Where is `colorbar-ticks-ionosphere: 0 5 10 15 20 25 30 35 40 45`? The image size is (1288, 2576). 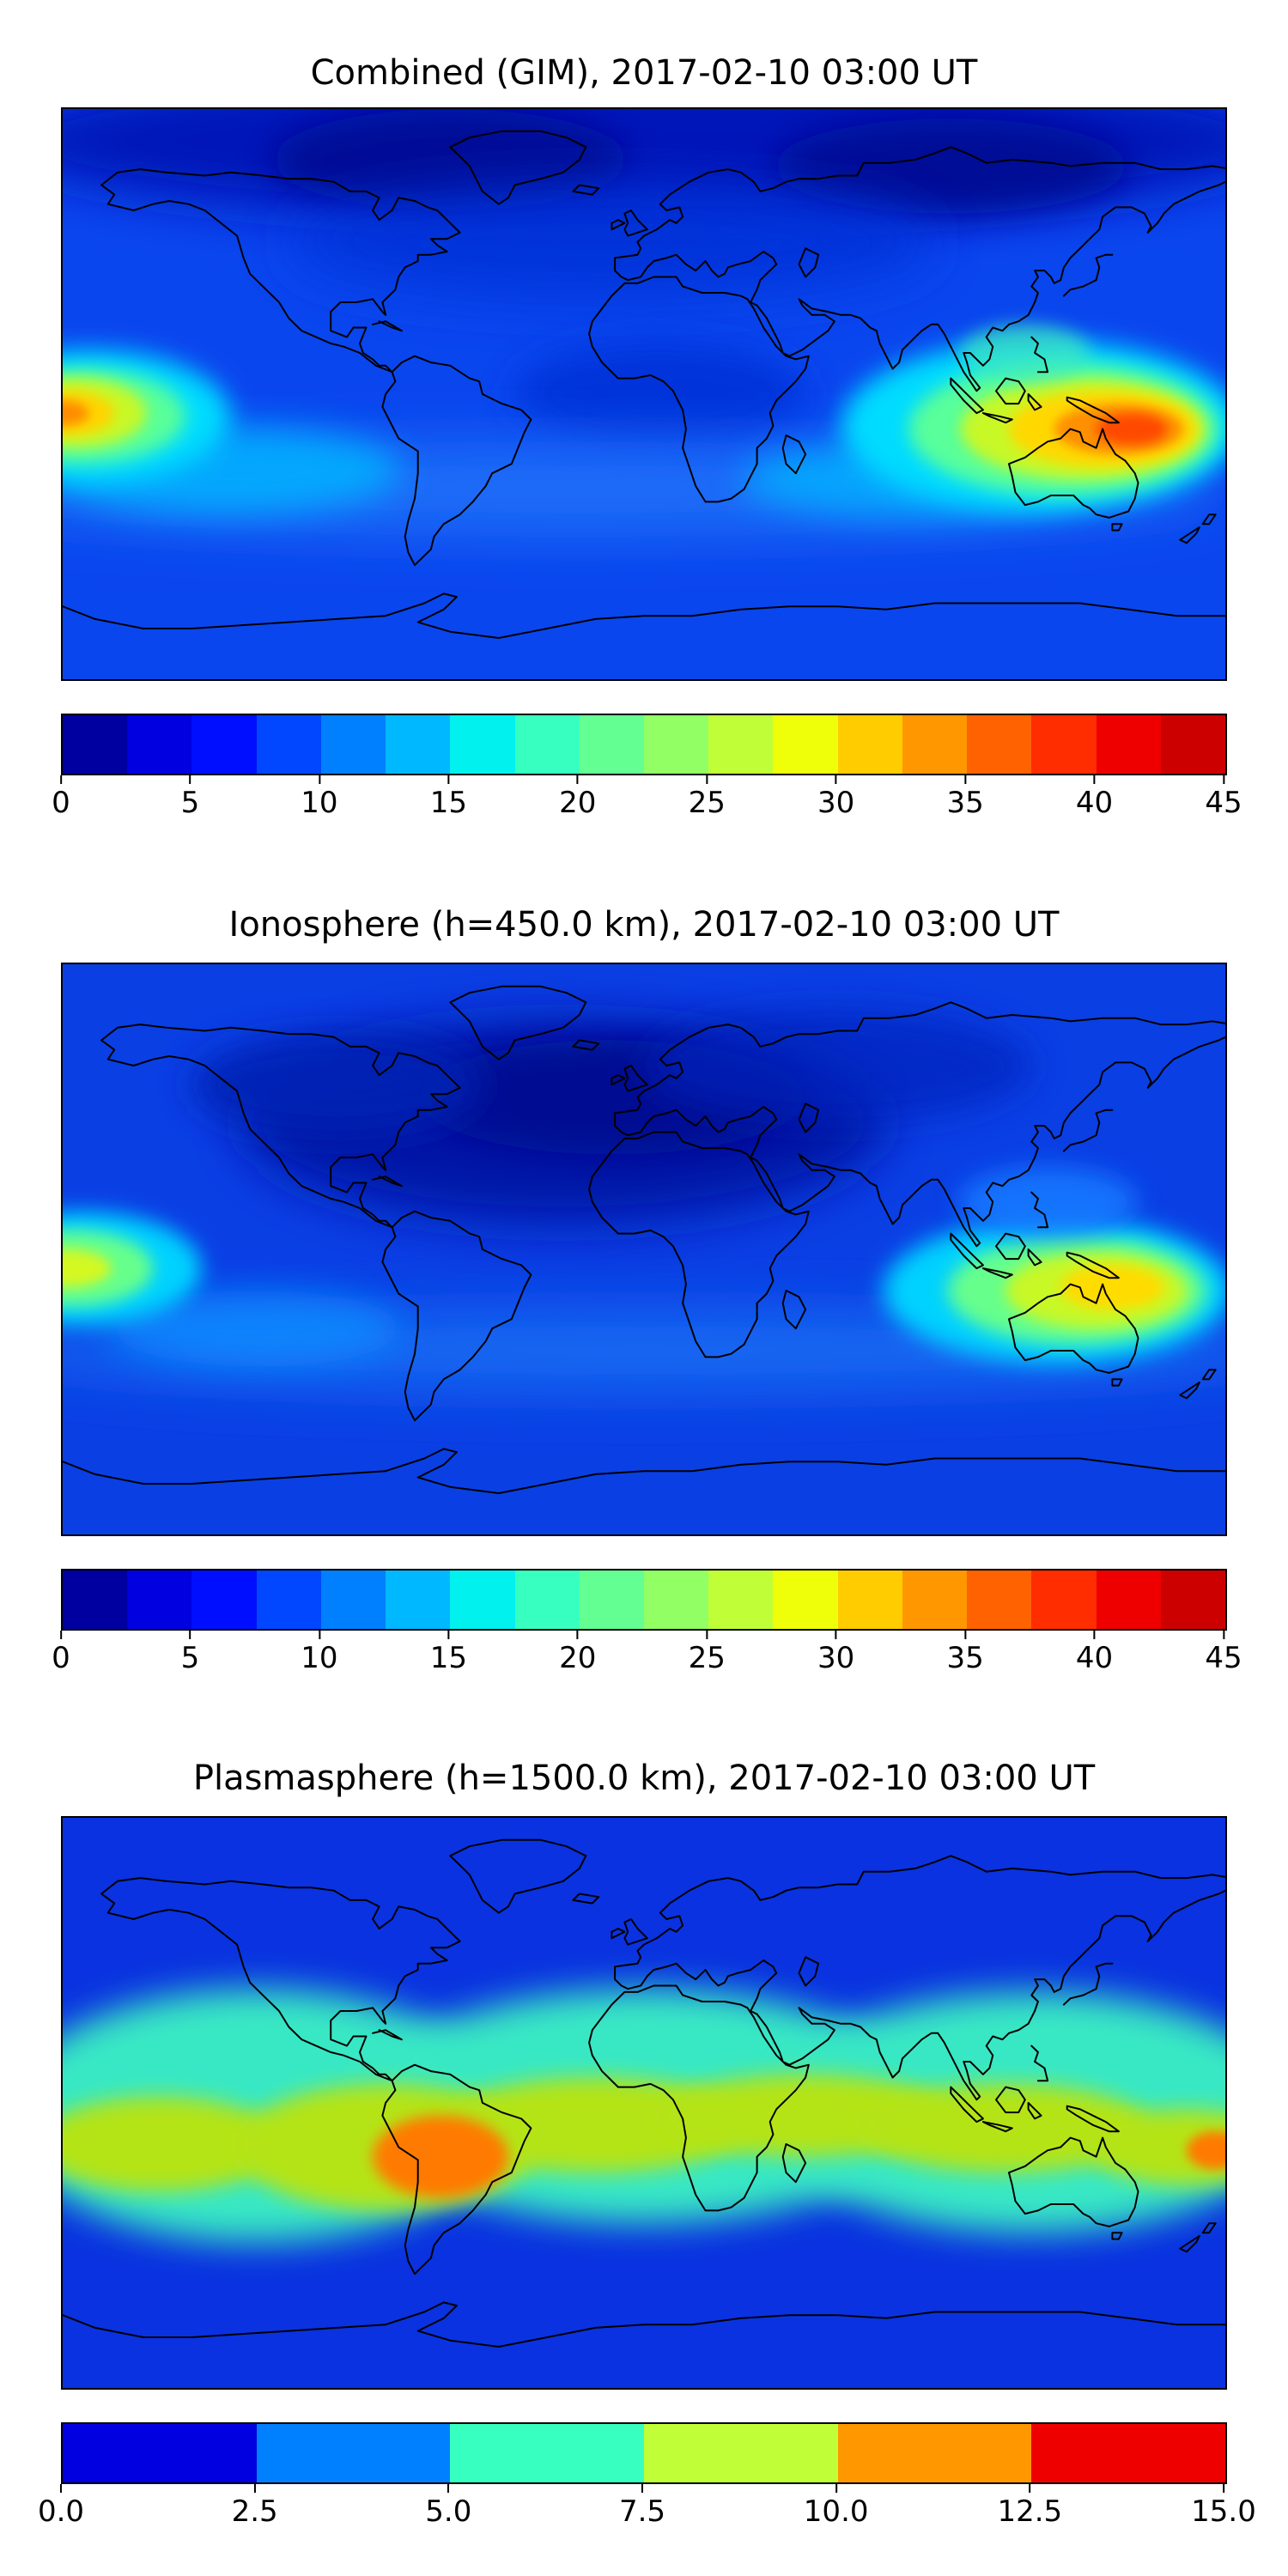
colorbar-ticks-ionosphere: 0 5 10 15 20 25 30 35 40 45 is located at coordinates (647, 1661).